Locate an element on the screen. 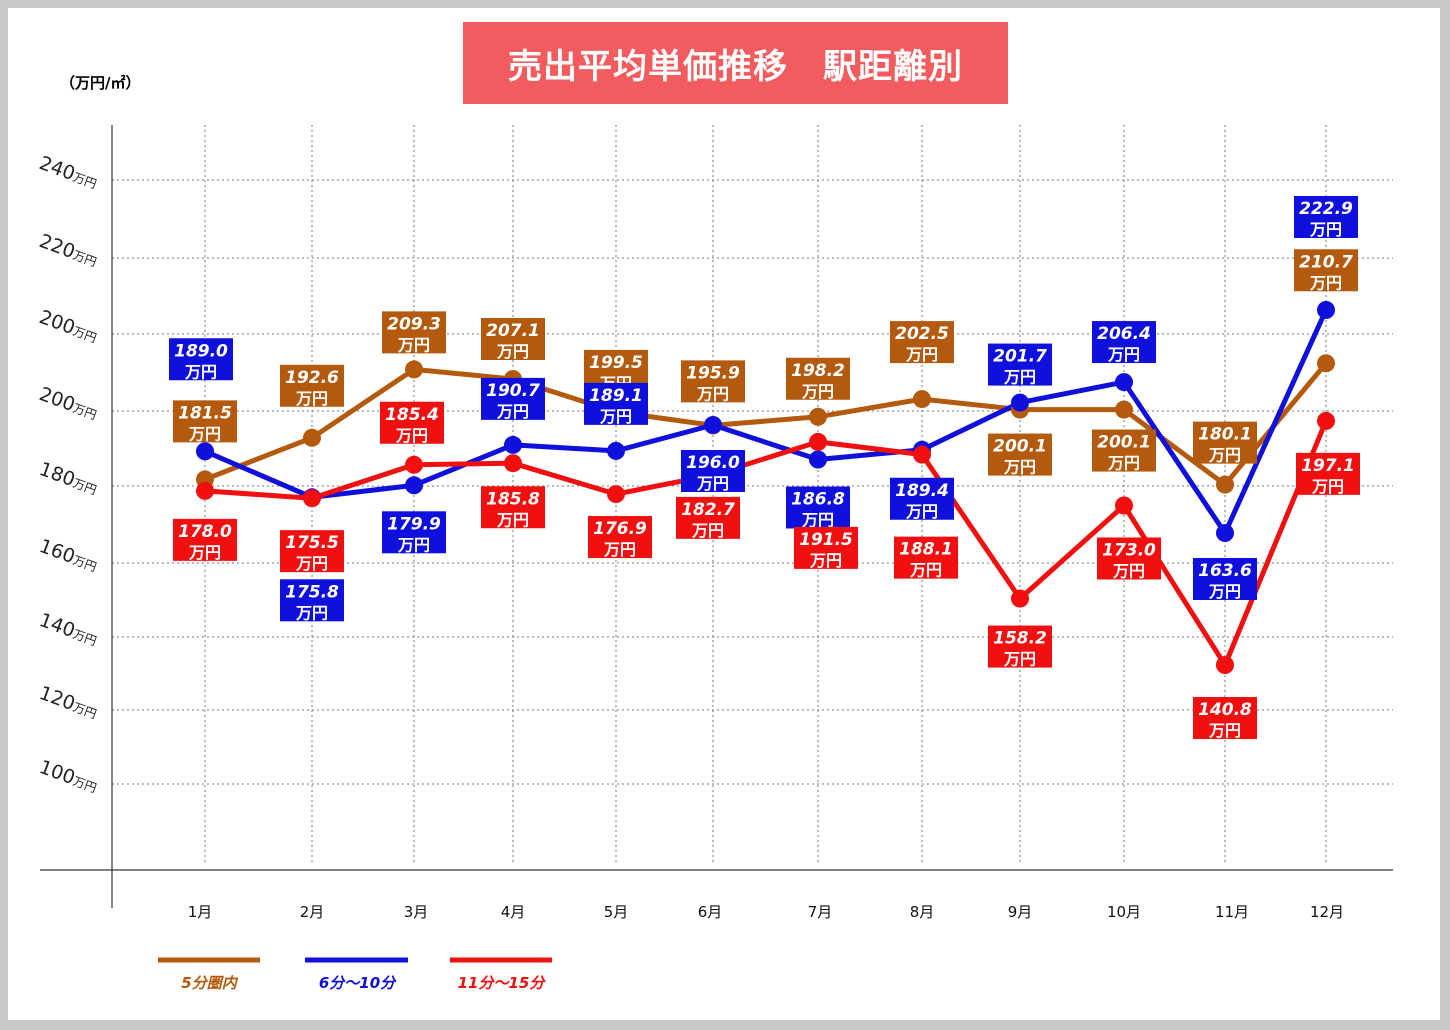 The width and height of the screenshot is (1450, 1030). data-label: 175.8万円 is located at coordinates (312, 600).